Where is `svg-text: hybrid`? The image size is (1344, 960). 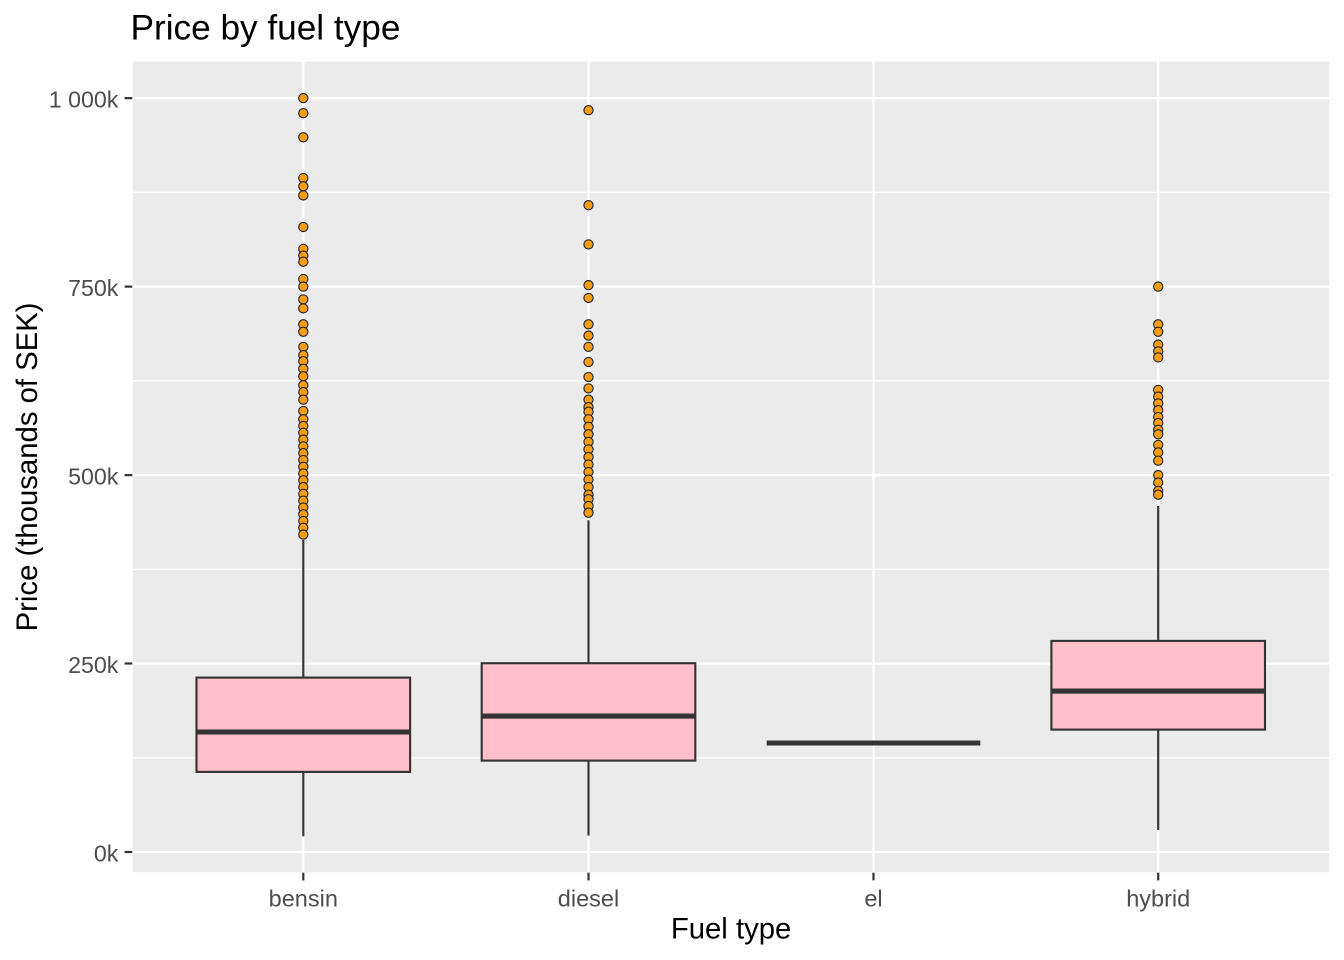 svg-text: hybrid is located at coordinates (1158, 899).